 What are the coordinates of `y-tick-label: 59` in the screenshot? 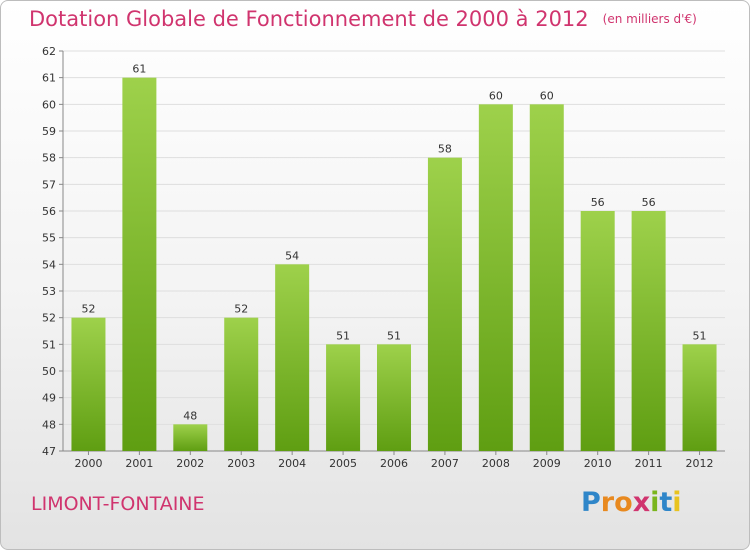 It's located at (49, 131).